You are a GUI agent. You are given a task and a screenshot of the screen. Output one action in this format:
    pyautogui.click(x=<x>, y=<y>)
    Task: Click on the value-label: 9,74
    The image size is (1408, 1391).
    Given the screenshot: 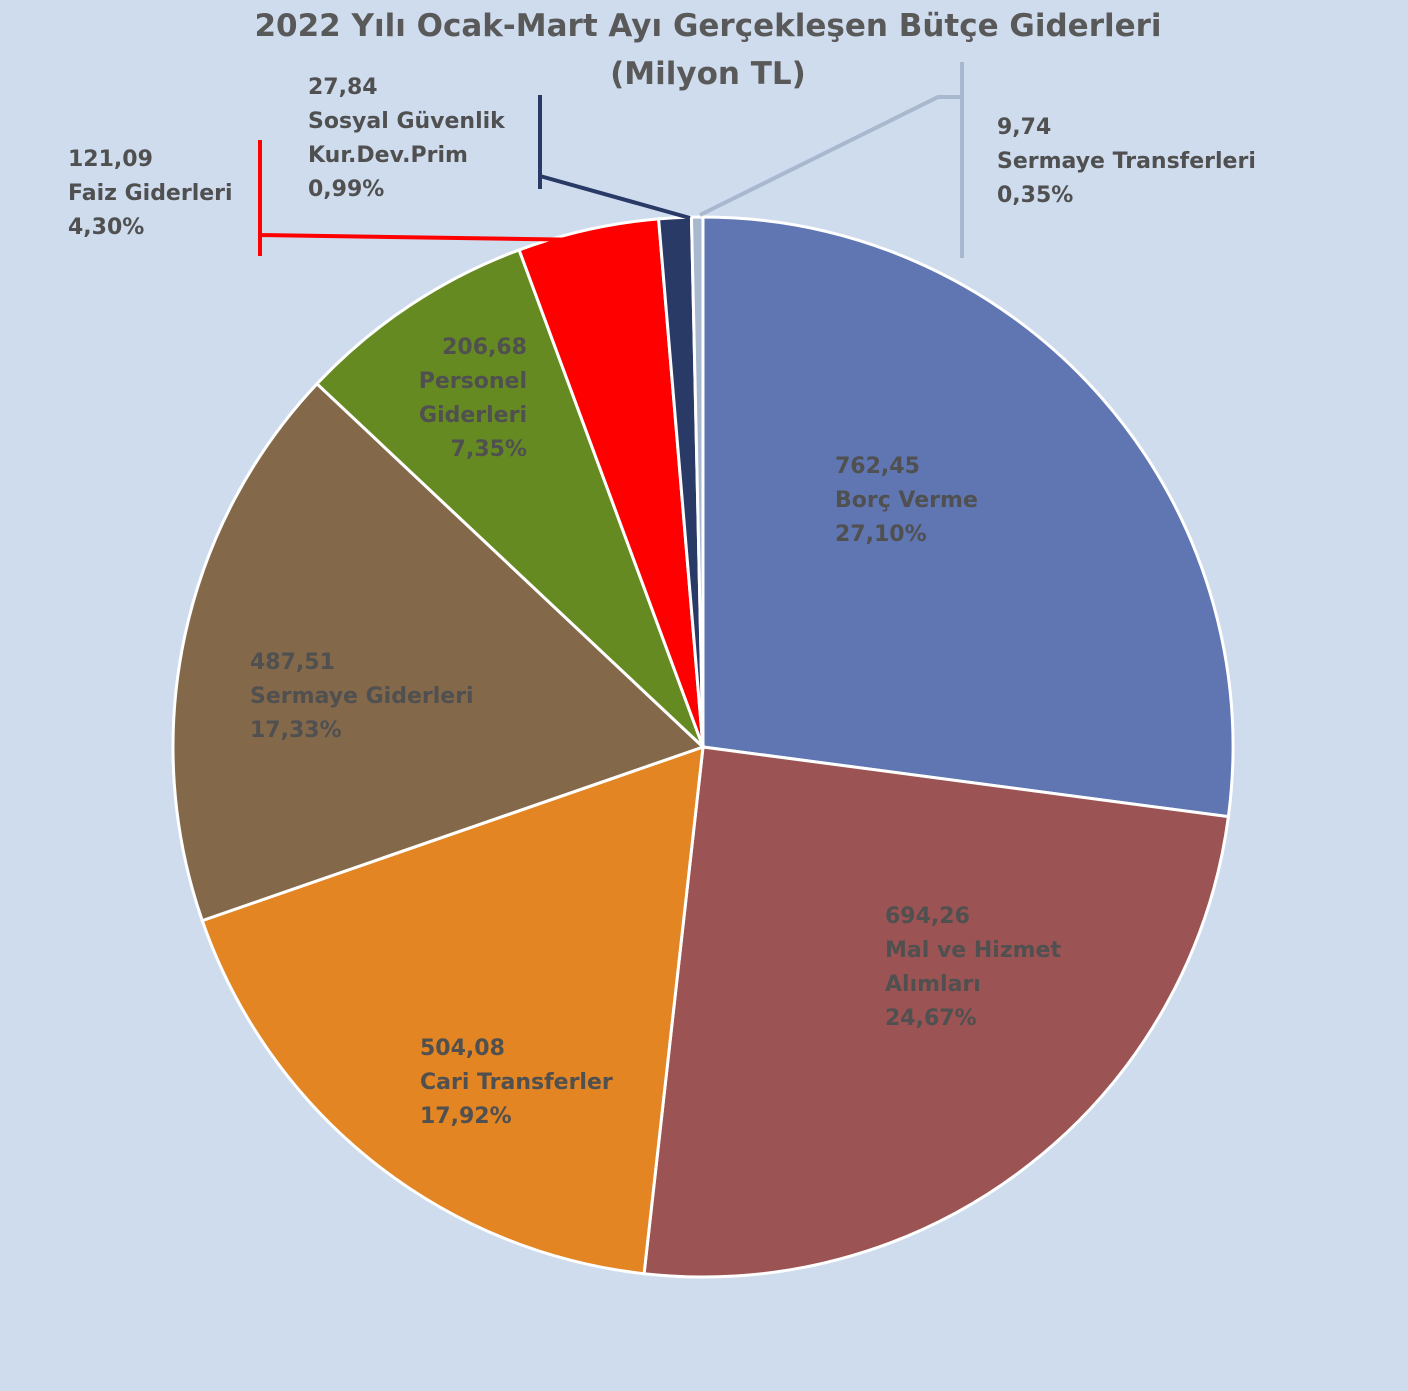 What is the action you would take?
    pyautogui.click(x=1024, y=127)
    